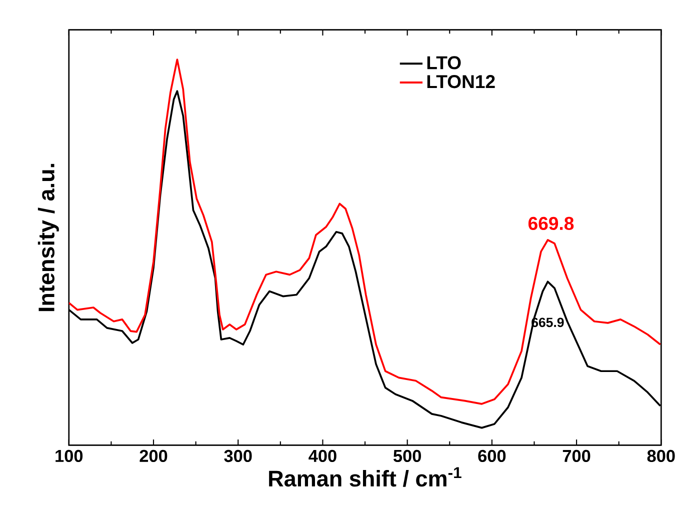 The width and height of the screenshot is (686, 521). I want to click on x-tick-label: 800, so click(661, 456).